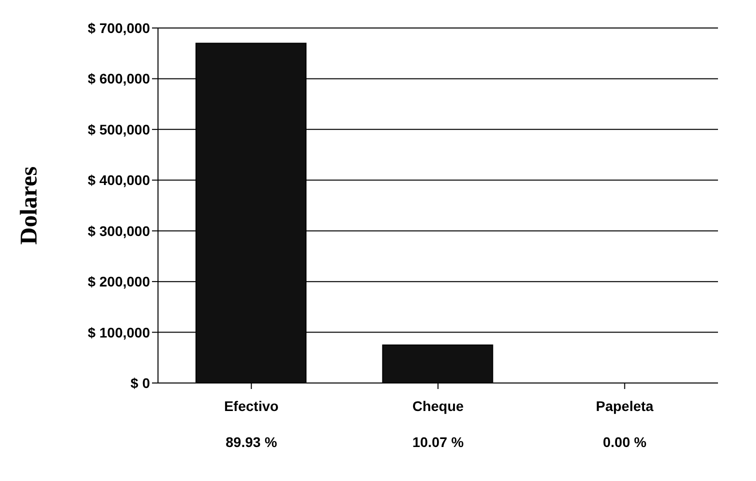 Image resolution: width=756 pixels, height=481 pixels. I want to click on text: 10.07 %, so click(438, 442).